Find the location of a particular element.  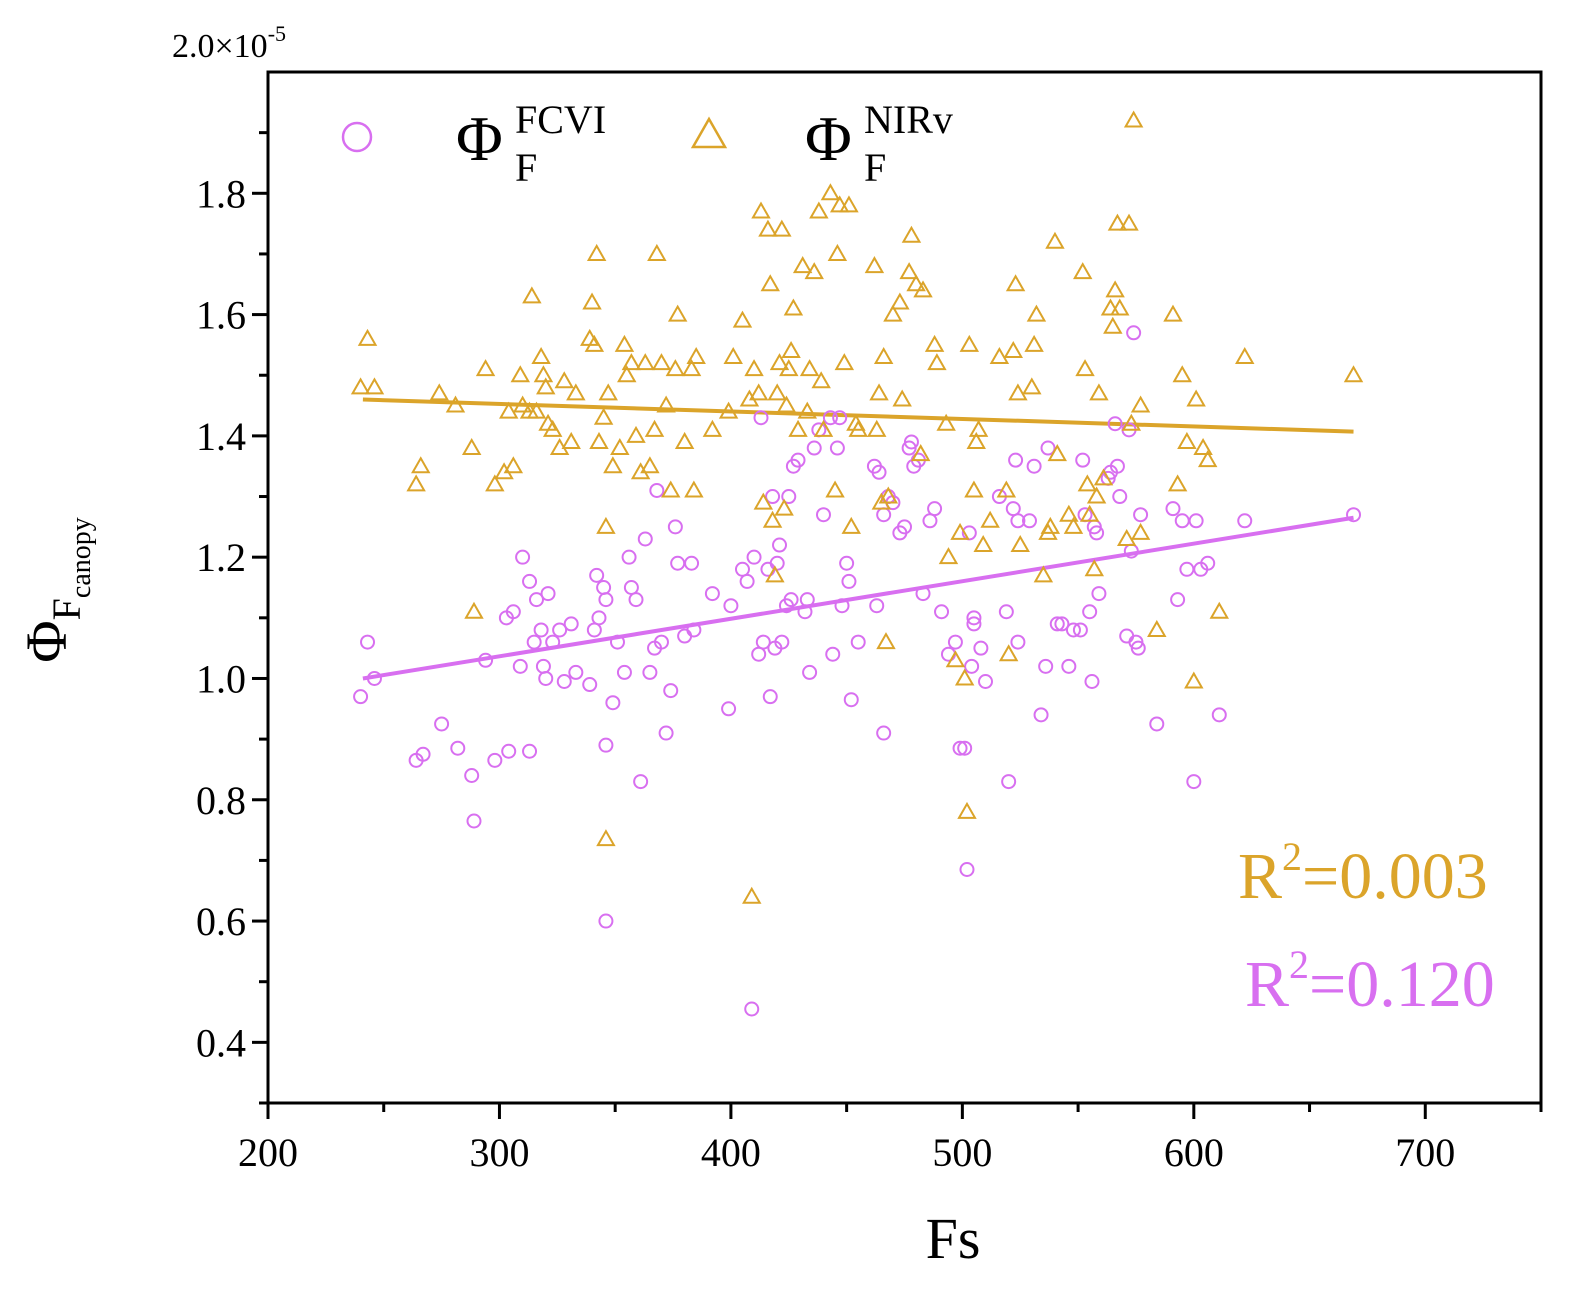

y-axis-title-sub: F is located at coordinates (66, 609).